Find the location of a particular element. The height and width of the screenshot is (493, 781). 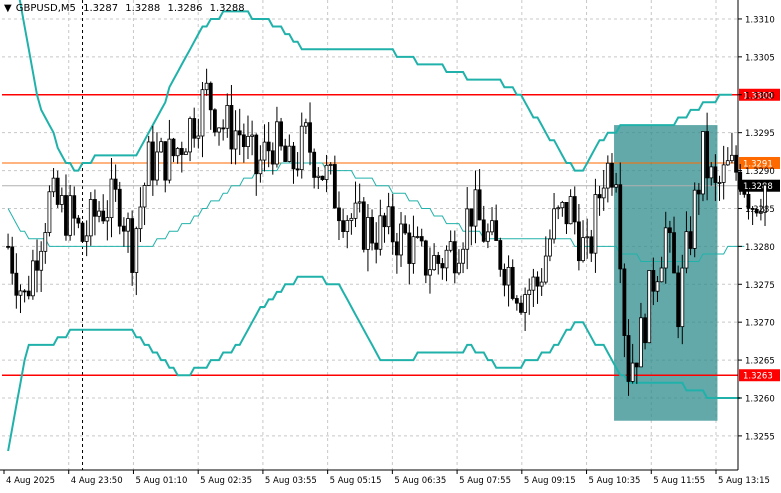

level-label-box is located at coordinates (759, 94).